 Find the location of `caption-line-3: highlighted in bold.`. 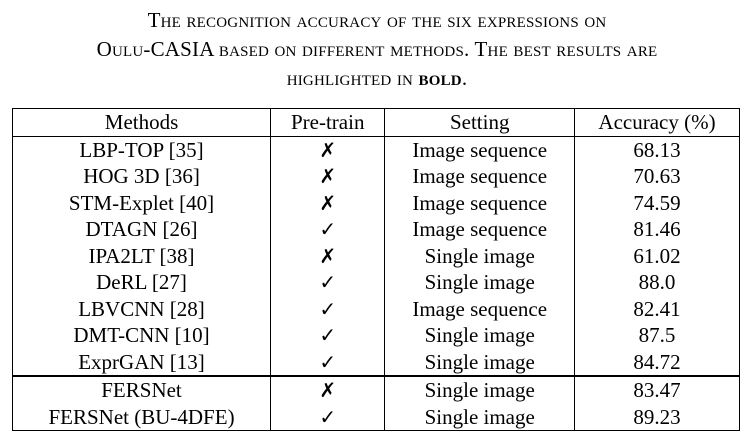

caption-line-3: highlighted in bold. is located at coordinates (377, 78).